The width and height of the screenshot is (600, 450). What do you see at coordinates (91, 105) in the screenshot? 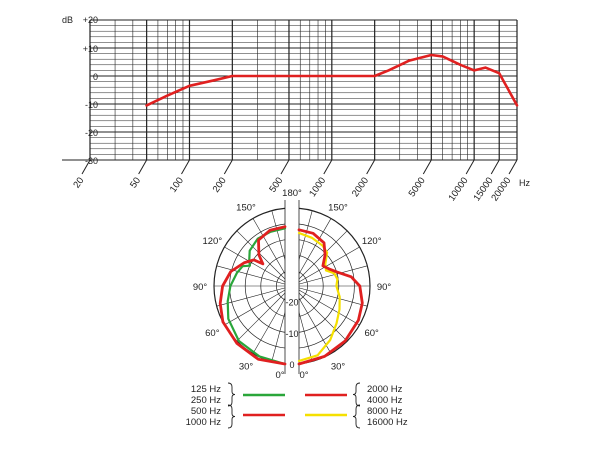
I see `y-tick-label: -10` at bounding box center [91, 105].